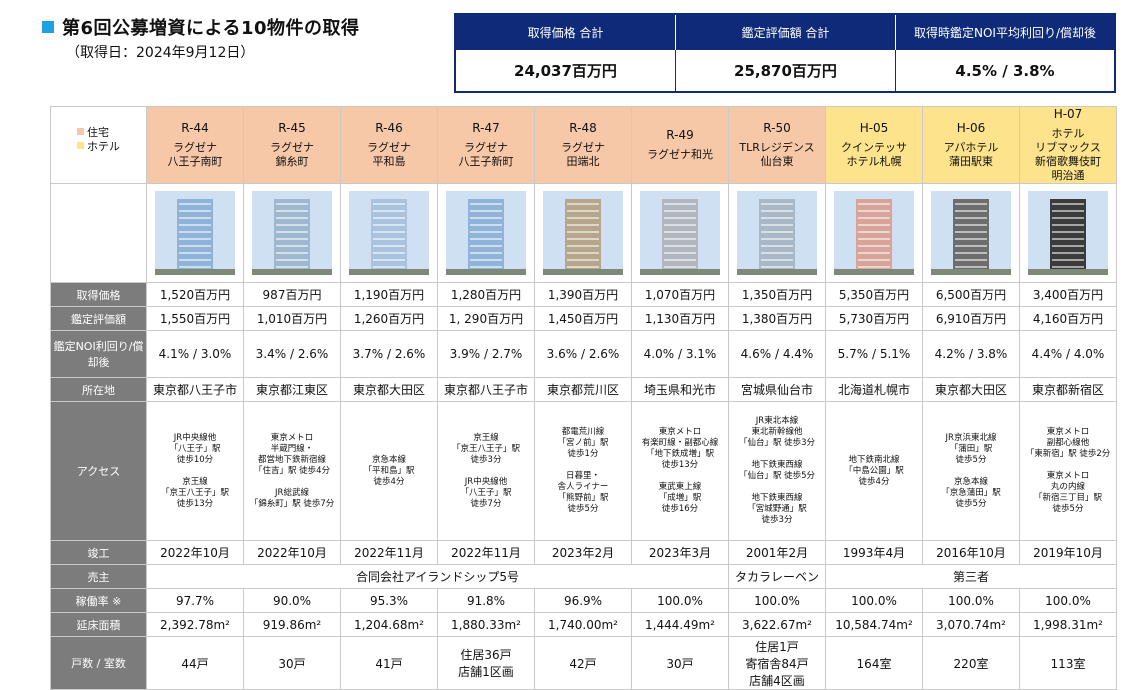  What do you see at coordinates (1068, 318) in the screenshot?
I see `appraisal-cell: 4,160百万円` at bounding box center [1068, 318].